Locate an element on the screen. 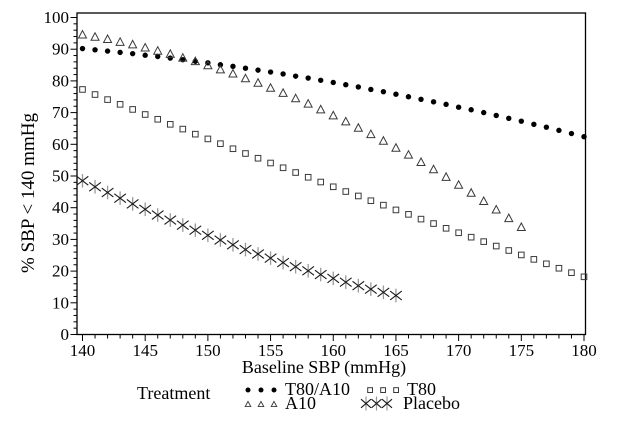  asterisk-marker-icon is located at coordinates (376, 403).